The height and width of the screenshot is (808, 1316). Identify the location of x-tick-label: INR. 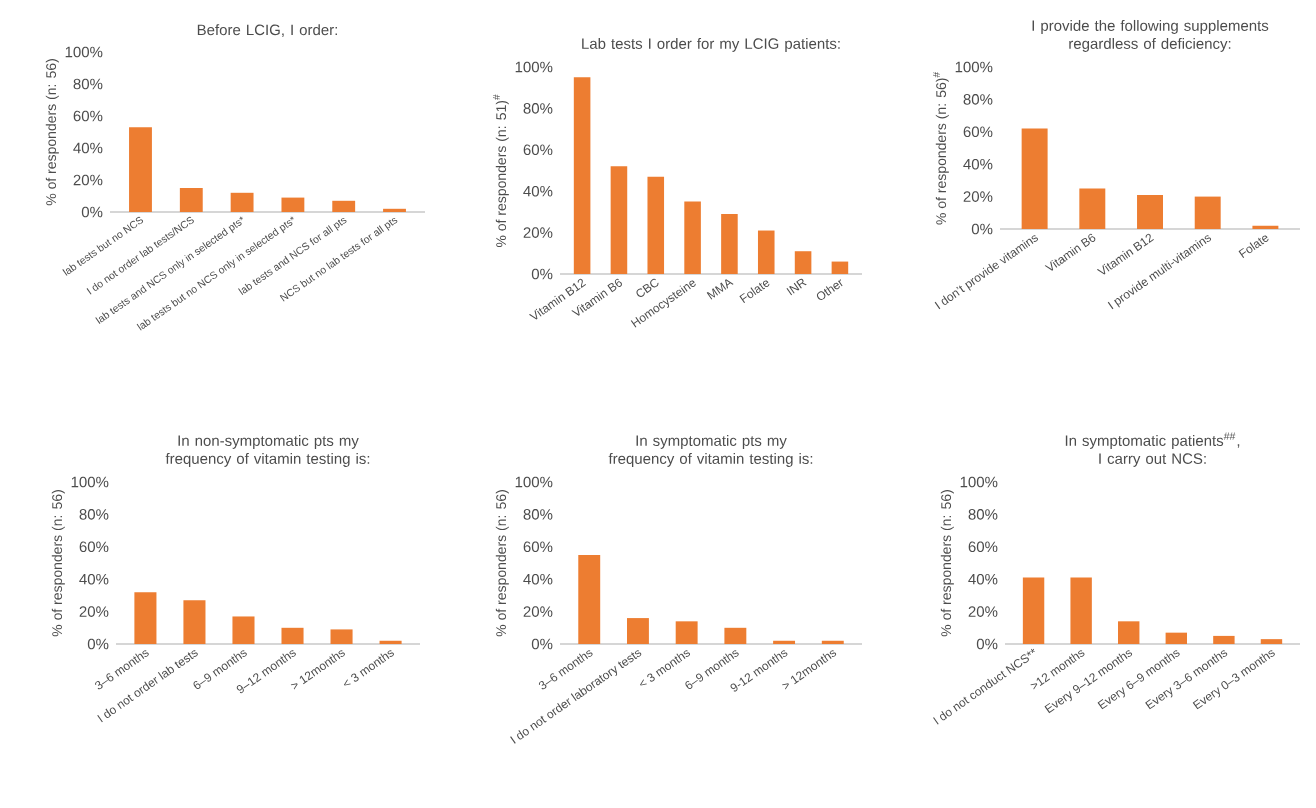
(796, 287).